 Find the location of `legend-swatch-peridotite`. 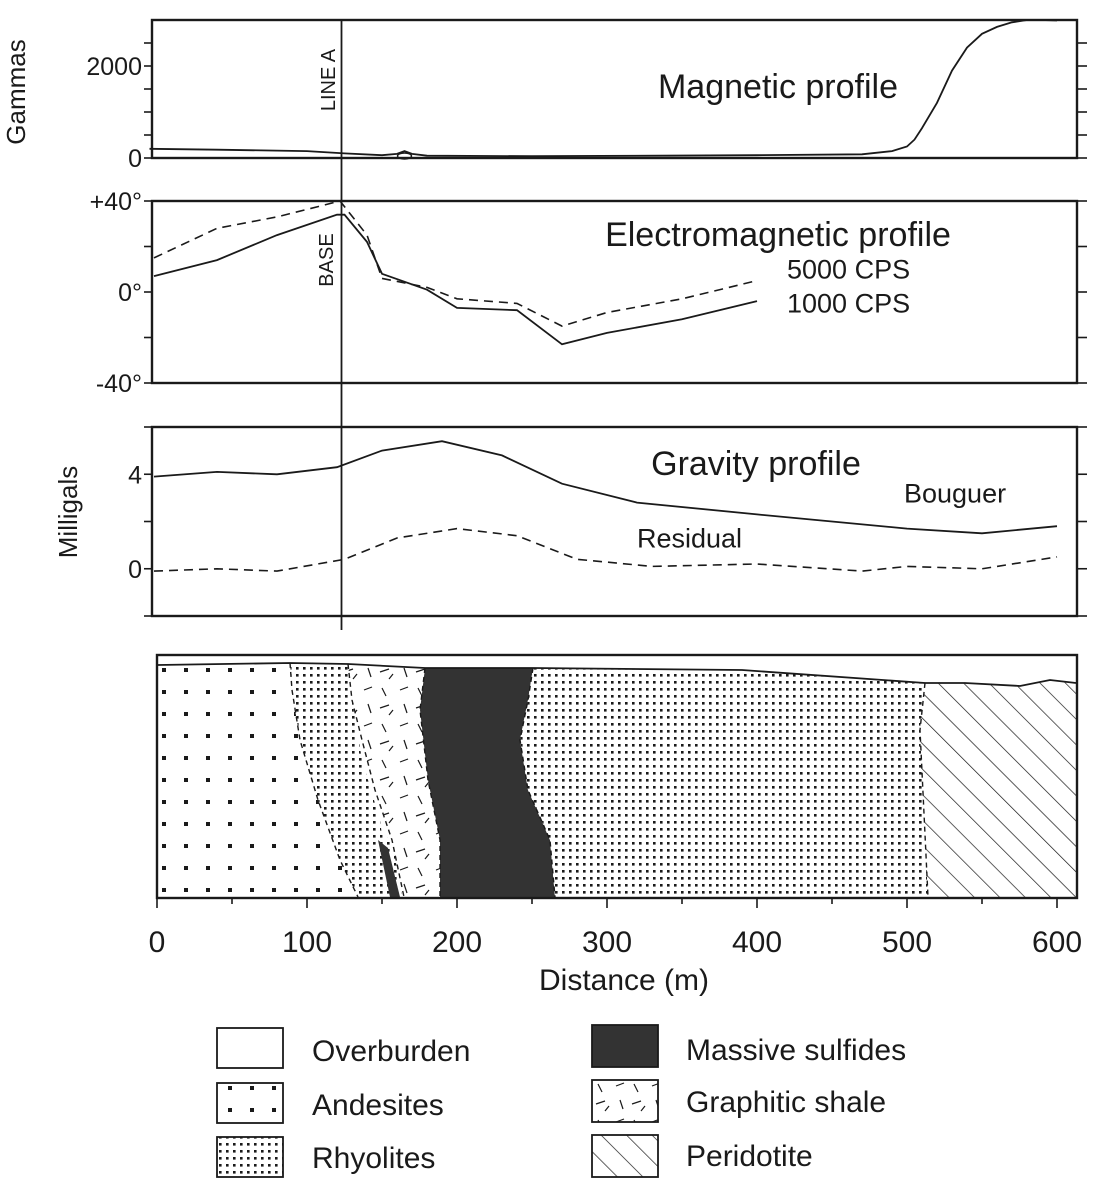

legend-swatch-peridotite is located at coordinates (625, 1156).